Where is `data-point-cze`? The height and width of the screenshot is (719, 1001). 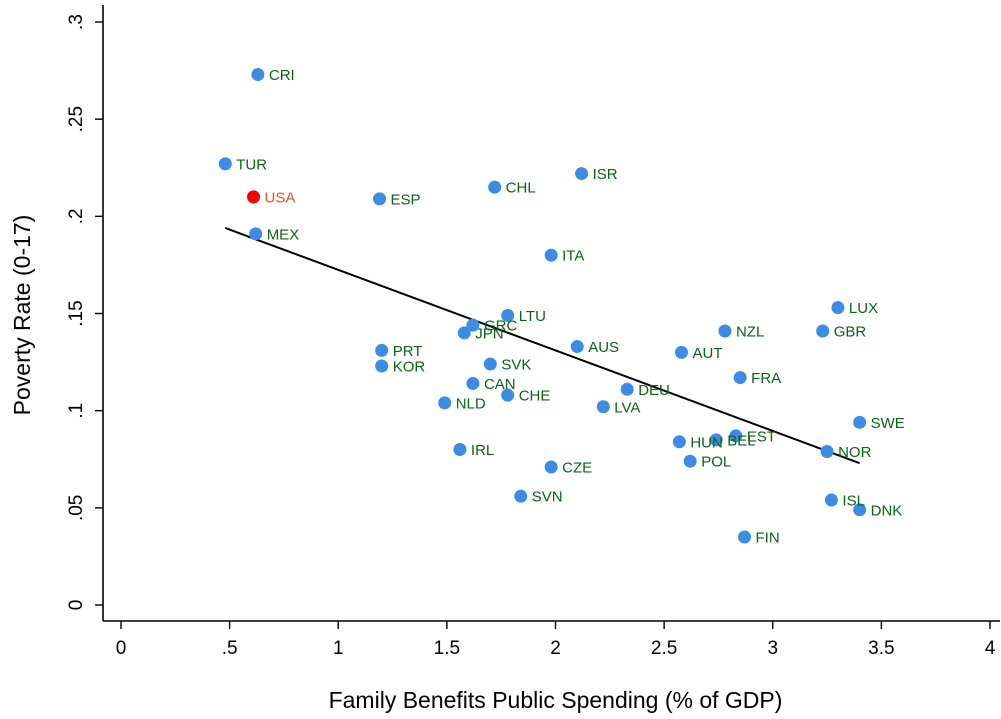
data-point-cze is located at coordinates (551, 467).